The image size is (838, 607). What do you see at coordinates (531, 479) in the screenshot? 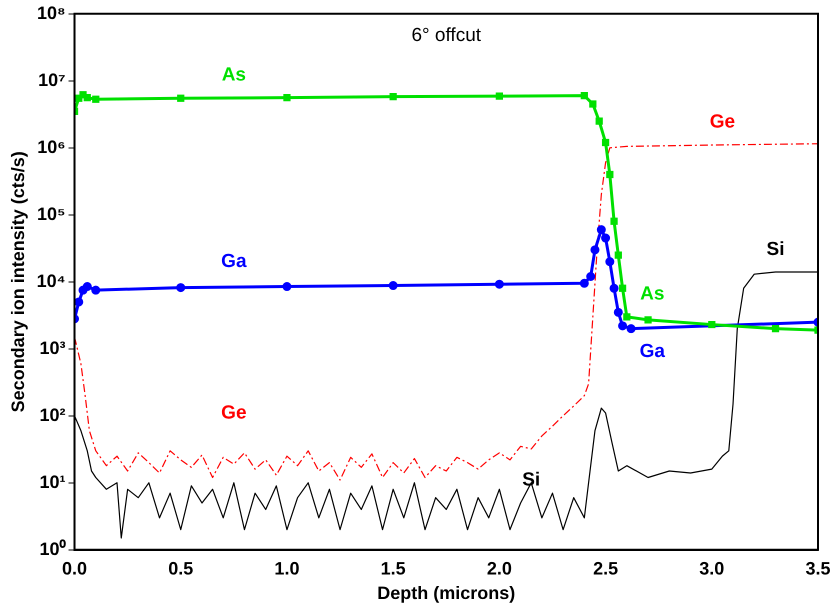
I see `series-label: Si` at bounding box center [531, 479].